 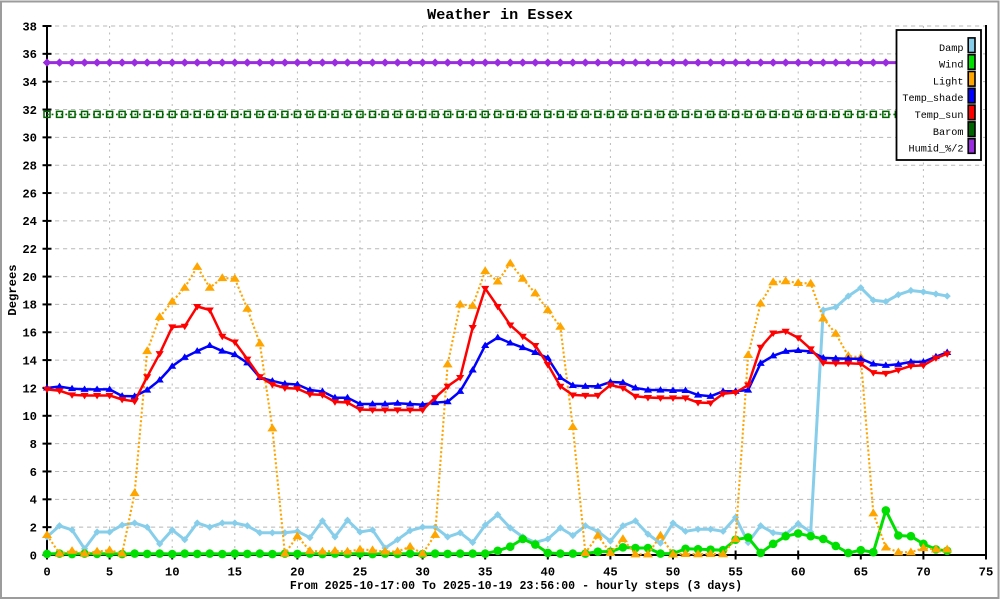 What do you see at coordinates (923, 573) in the screenshot?
I see `svg-text: 70` at bounding box center [923, 573].